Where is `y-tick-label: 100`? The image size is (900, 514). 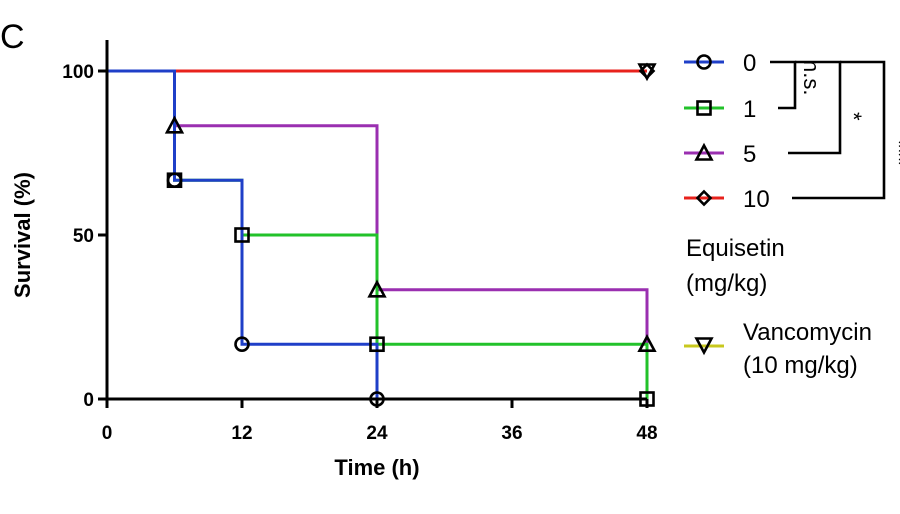 y-tick-label: 100 is located at coordinates (78, 72).